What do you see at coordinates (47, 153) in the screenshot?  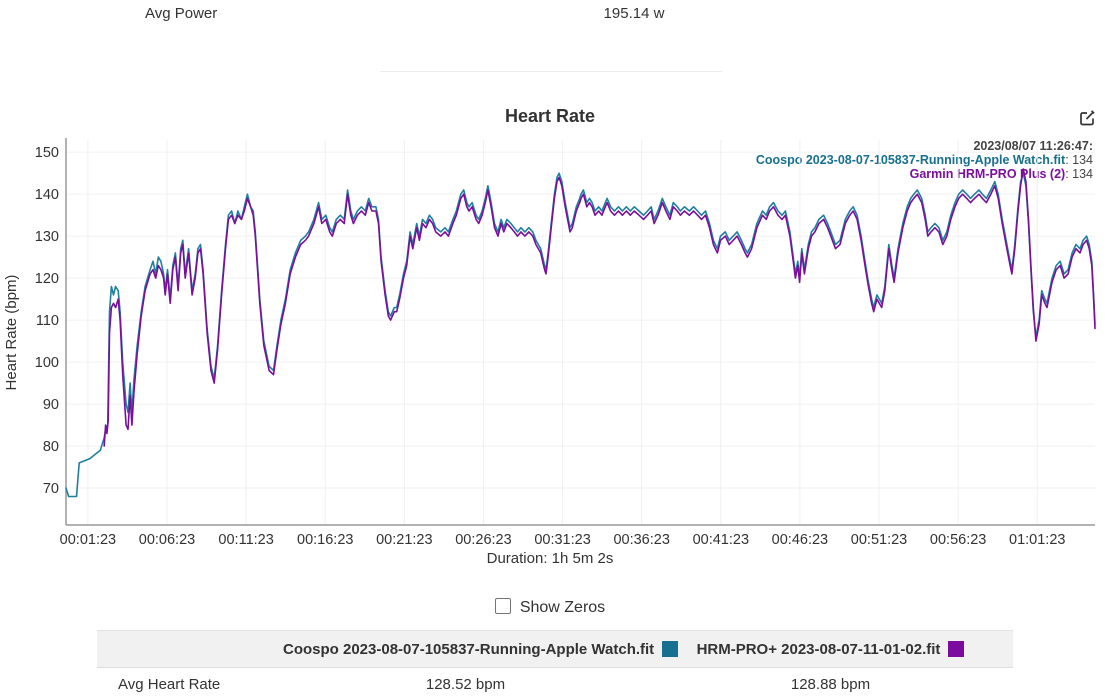 I see `y-tick-label: 150` at bounding box center [47, 153].